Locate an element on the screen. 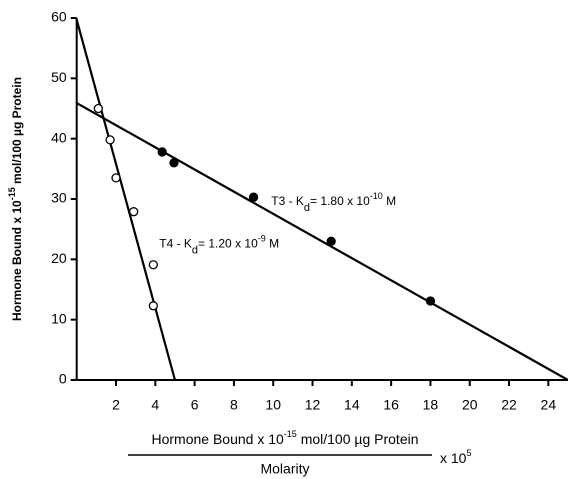 Image resolution: width=568 pixels, height=479 pixels. y-tick-label: 60 is located at coordinates (59, 17).